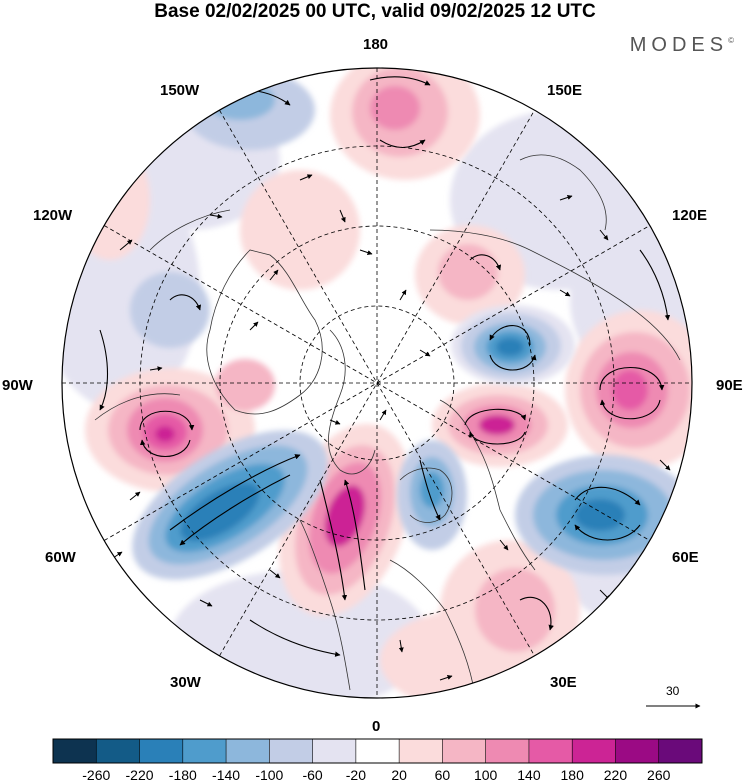 The width and height of the screenshot is (750, 783). What do you see at coordinates (17, 385) in the screenshot?
I see `lon-label-90w: 90W` at bounding box center [17, 385].